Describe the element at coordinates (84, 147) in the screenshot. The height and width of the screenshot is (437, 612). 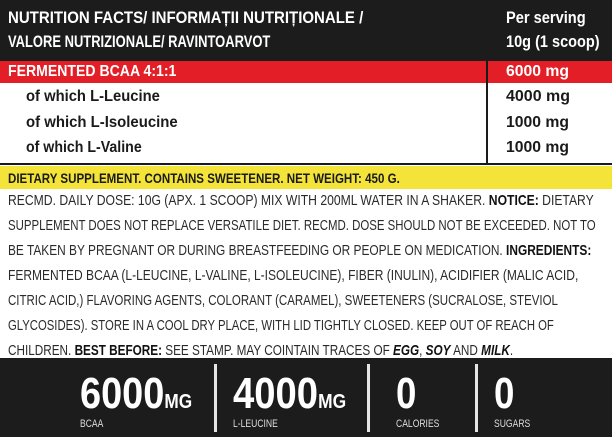
I see `row-label: of which L-Valine` at that location.